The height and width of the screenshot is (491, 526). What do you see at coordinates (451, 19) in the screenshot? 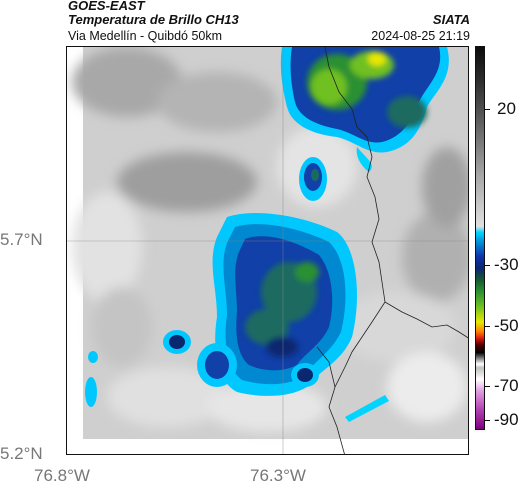
I see `organization-label: SIATA` at bounding box center [451, 19].